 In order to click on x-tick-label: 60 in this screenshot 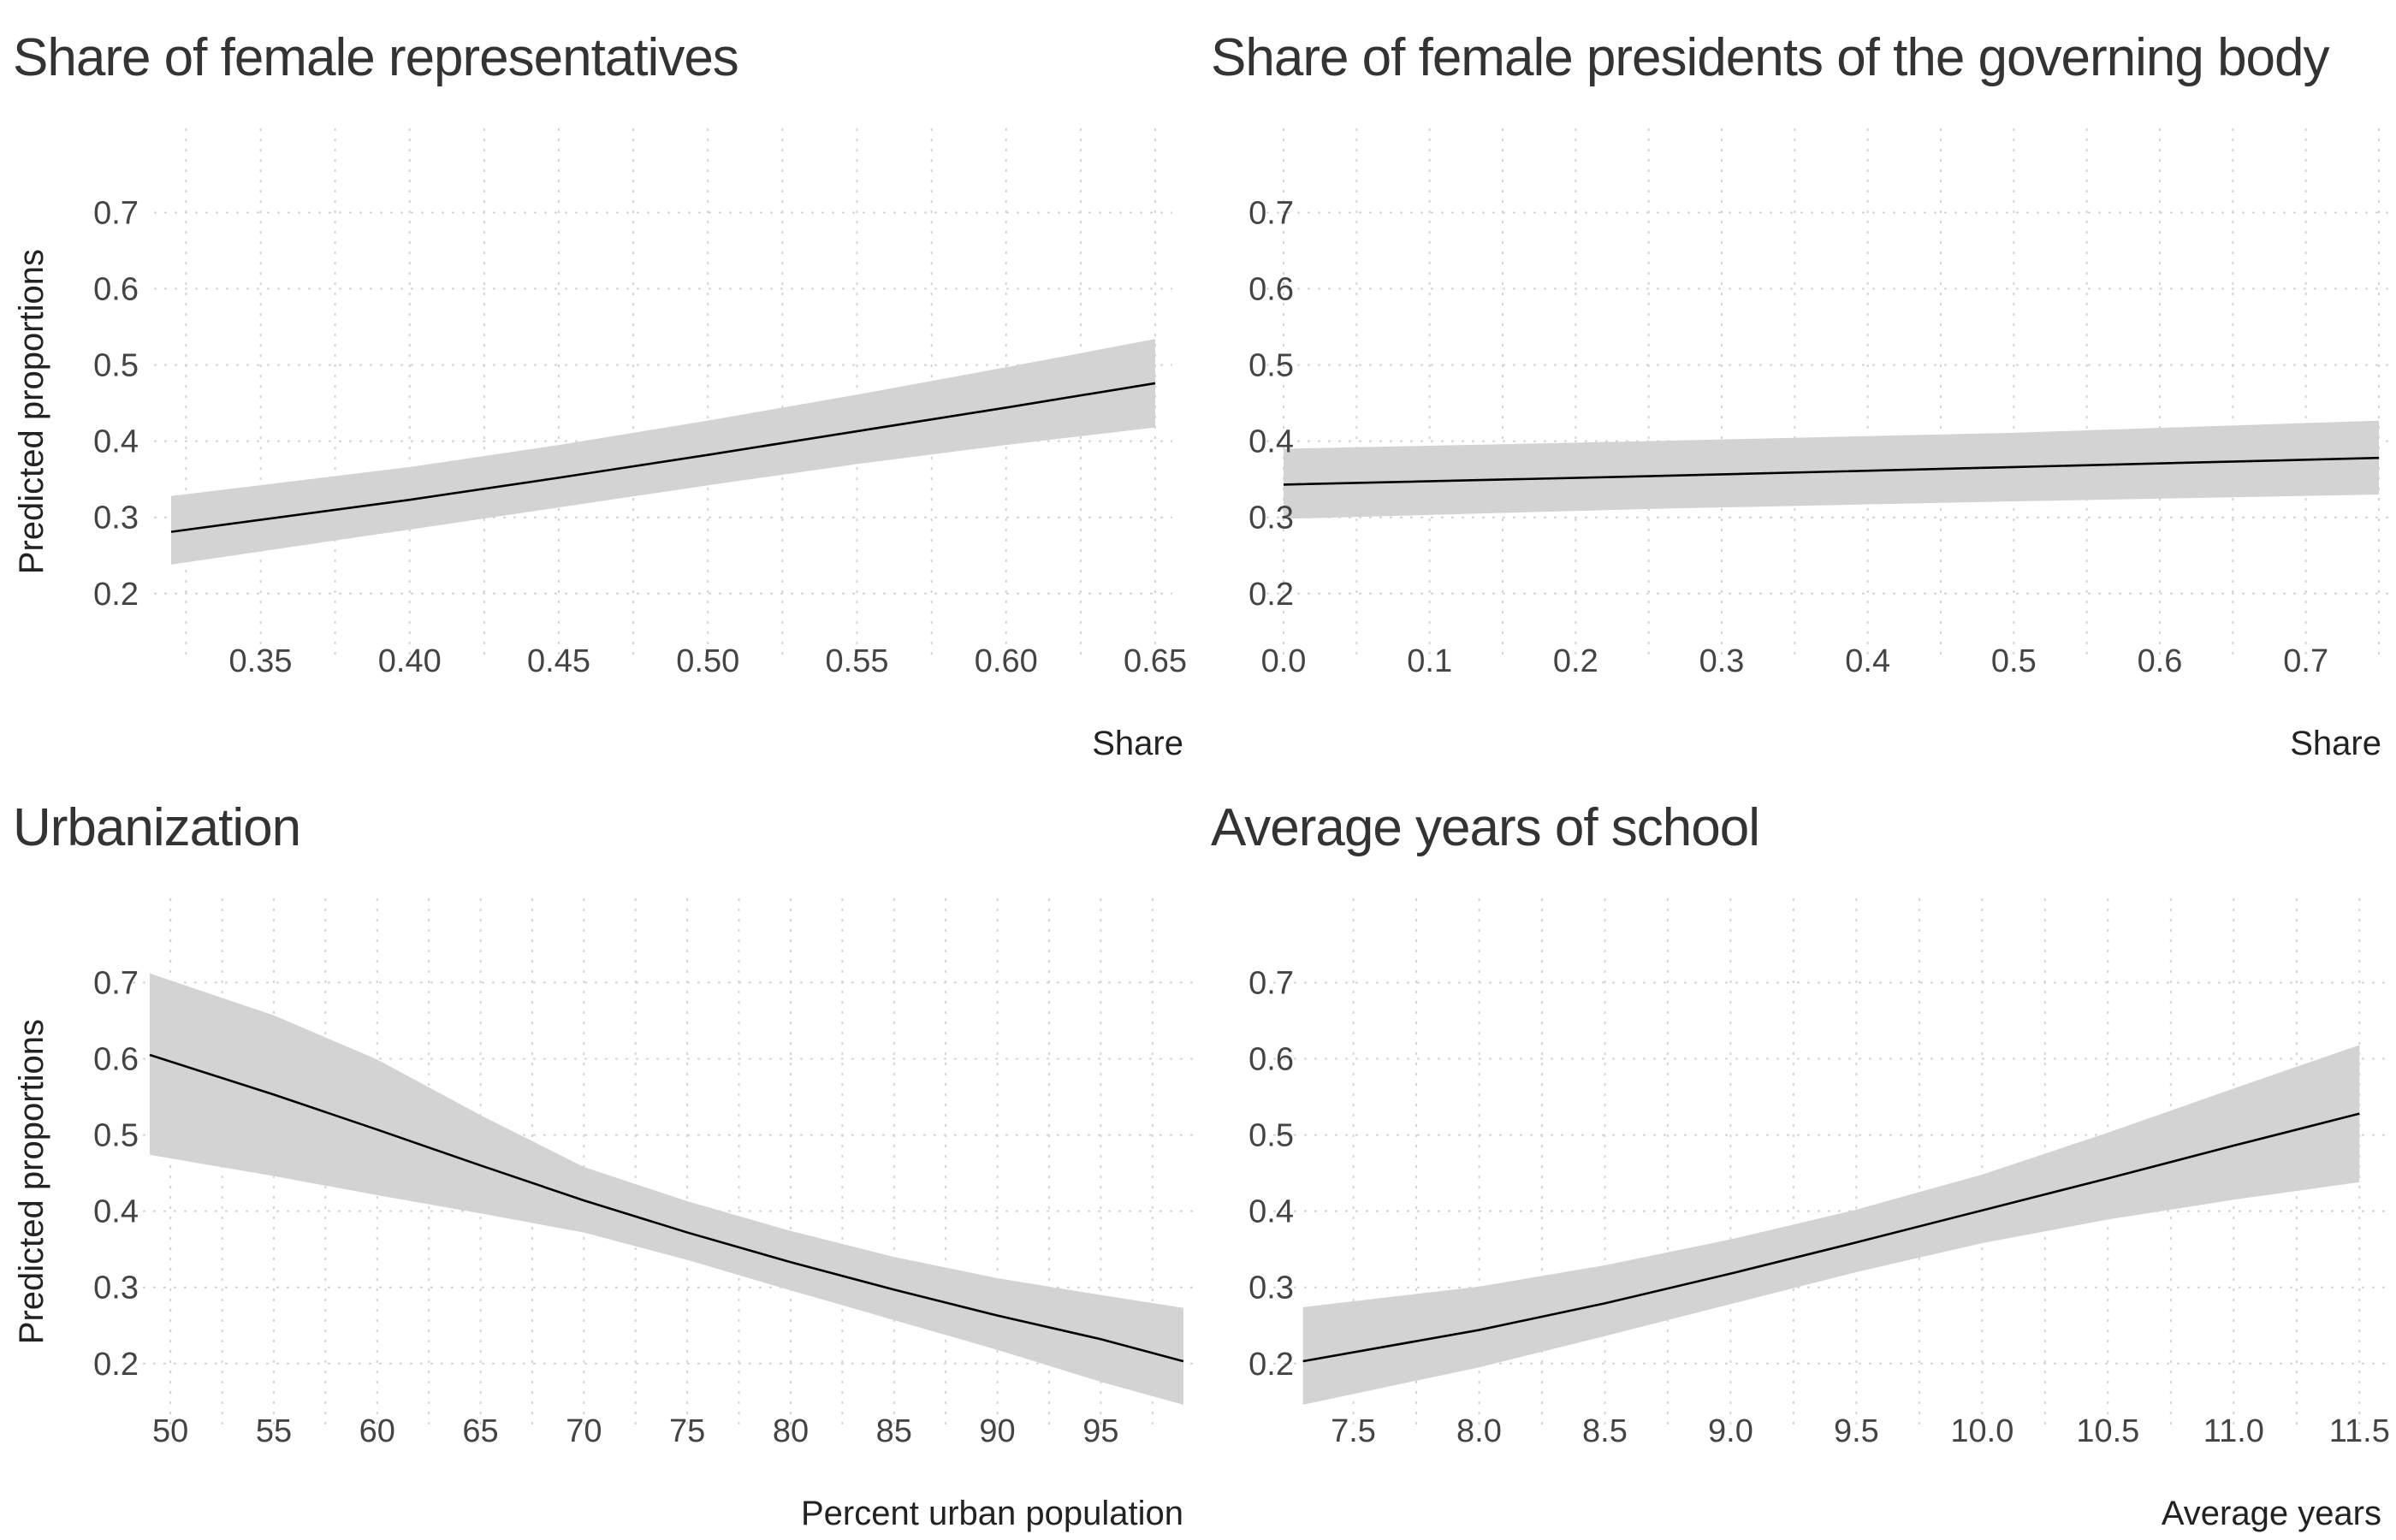, I will do `click(377, 1431)`.